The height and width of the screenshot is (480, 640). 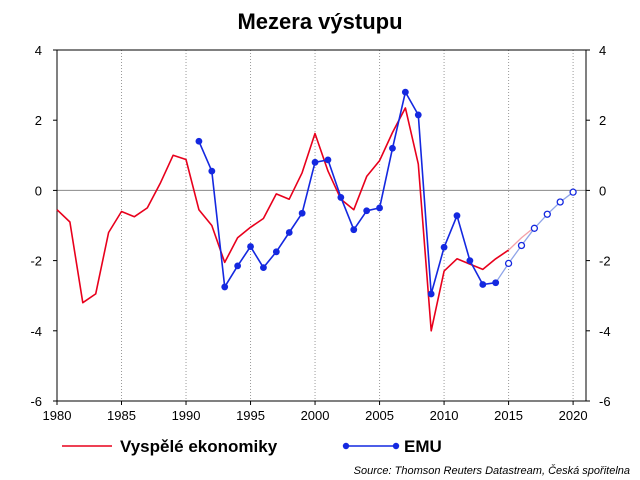 I want to click on y-tick-label-left-4: 4, so click(x=38, y=50).